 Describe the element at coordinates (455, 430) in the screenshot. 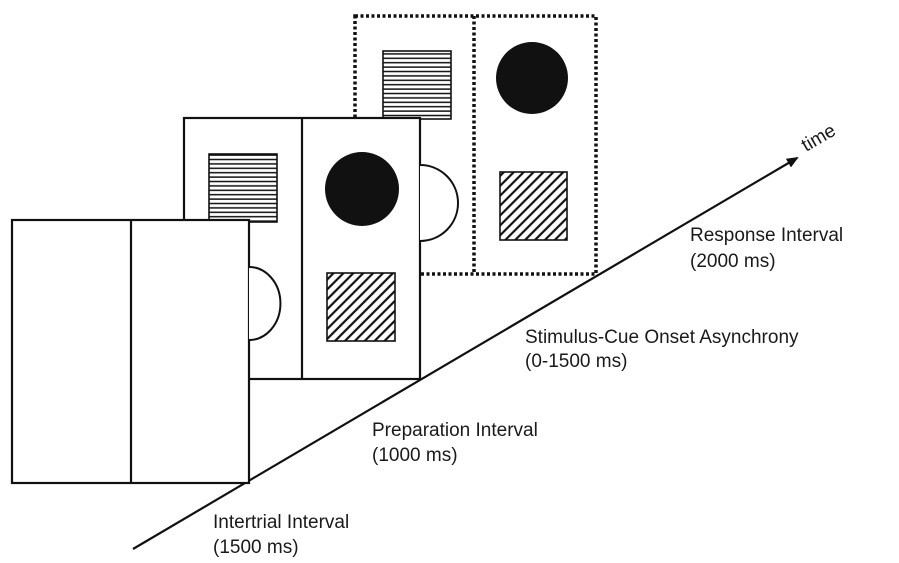

I see `svg-text: Preparation Interval` at that location.